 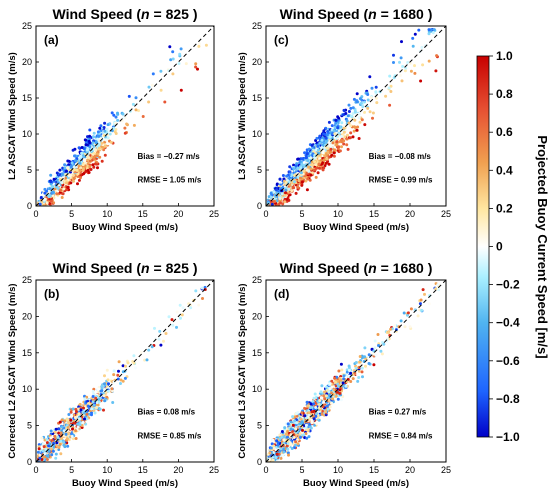 I want to click on y-tick-label: 25, so click(x=27, y=26).